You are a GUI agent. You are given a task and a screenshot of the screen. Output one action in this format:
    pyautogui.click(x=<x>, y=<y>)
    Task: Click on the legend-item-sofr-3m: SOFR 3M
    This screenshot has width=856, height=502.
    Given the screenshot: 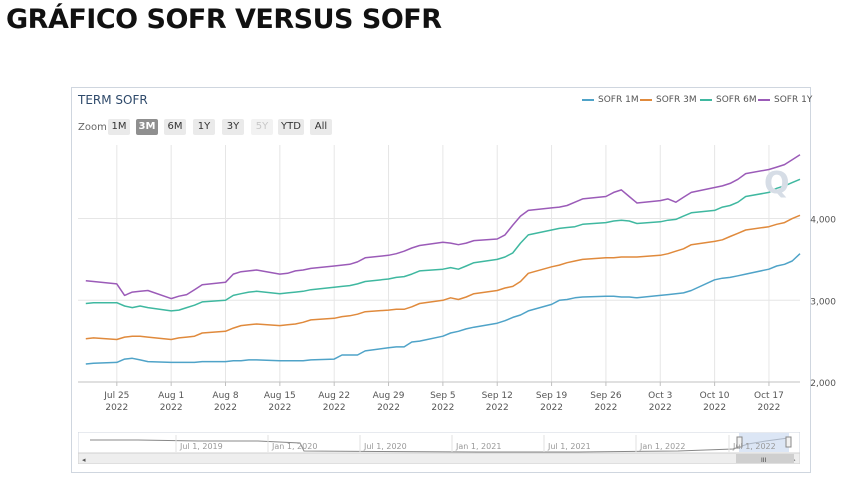 What is the action you would take?
    pyautogui.click(x=668, y=100)
    